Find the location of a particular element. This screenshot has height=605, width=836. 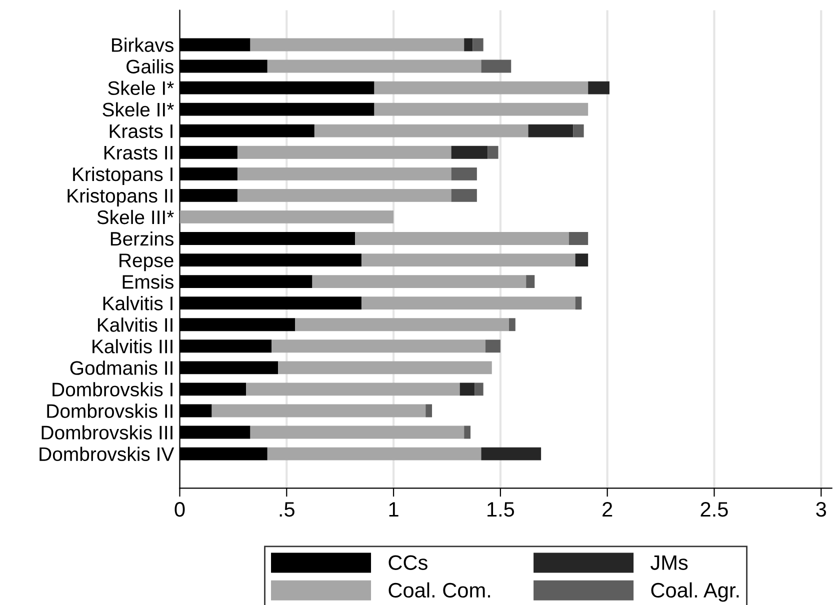

legend-label: JMs is located at coordinates (669, 562).